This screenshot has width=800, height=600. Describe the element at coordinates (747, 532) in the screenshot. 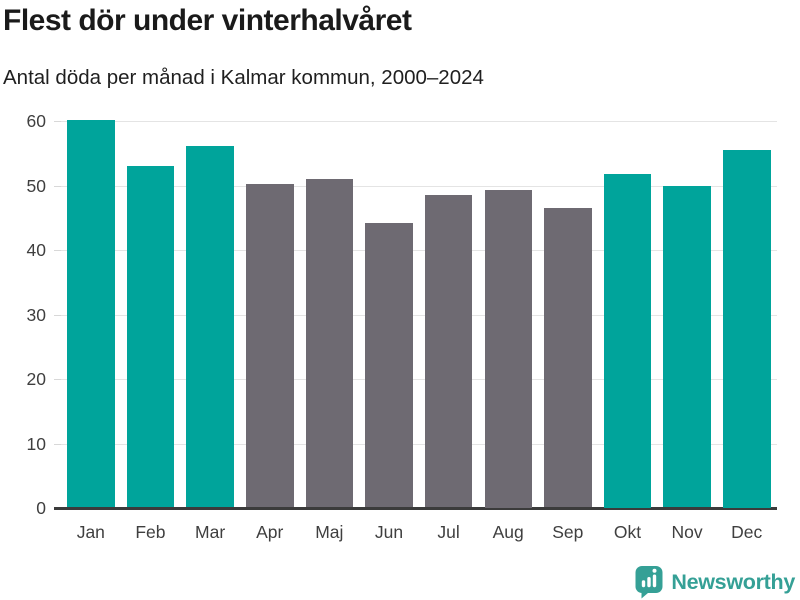

I see `x-axis-label-dec: Dec` at that location.